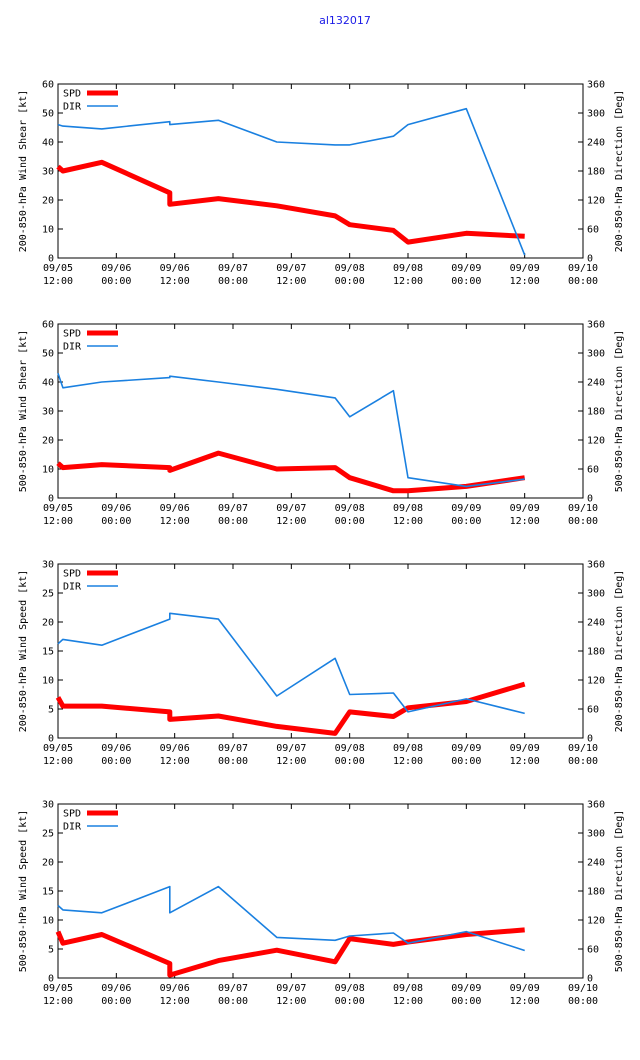 This screenshot has height=1060, width=640. What do you see at coordinates (48, 594) in the screenshot?
I see `left-tick-label: 25` at bounding box center [48, 594].